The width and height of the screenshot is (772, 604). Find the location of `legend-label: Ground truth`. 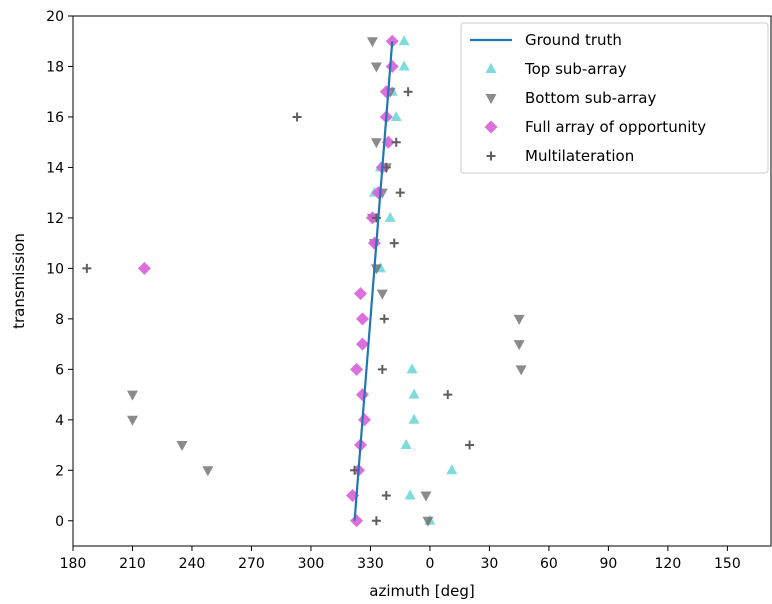

legend-label: Ground truth is located at coordinates (573, 40).